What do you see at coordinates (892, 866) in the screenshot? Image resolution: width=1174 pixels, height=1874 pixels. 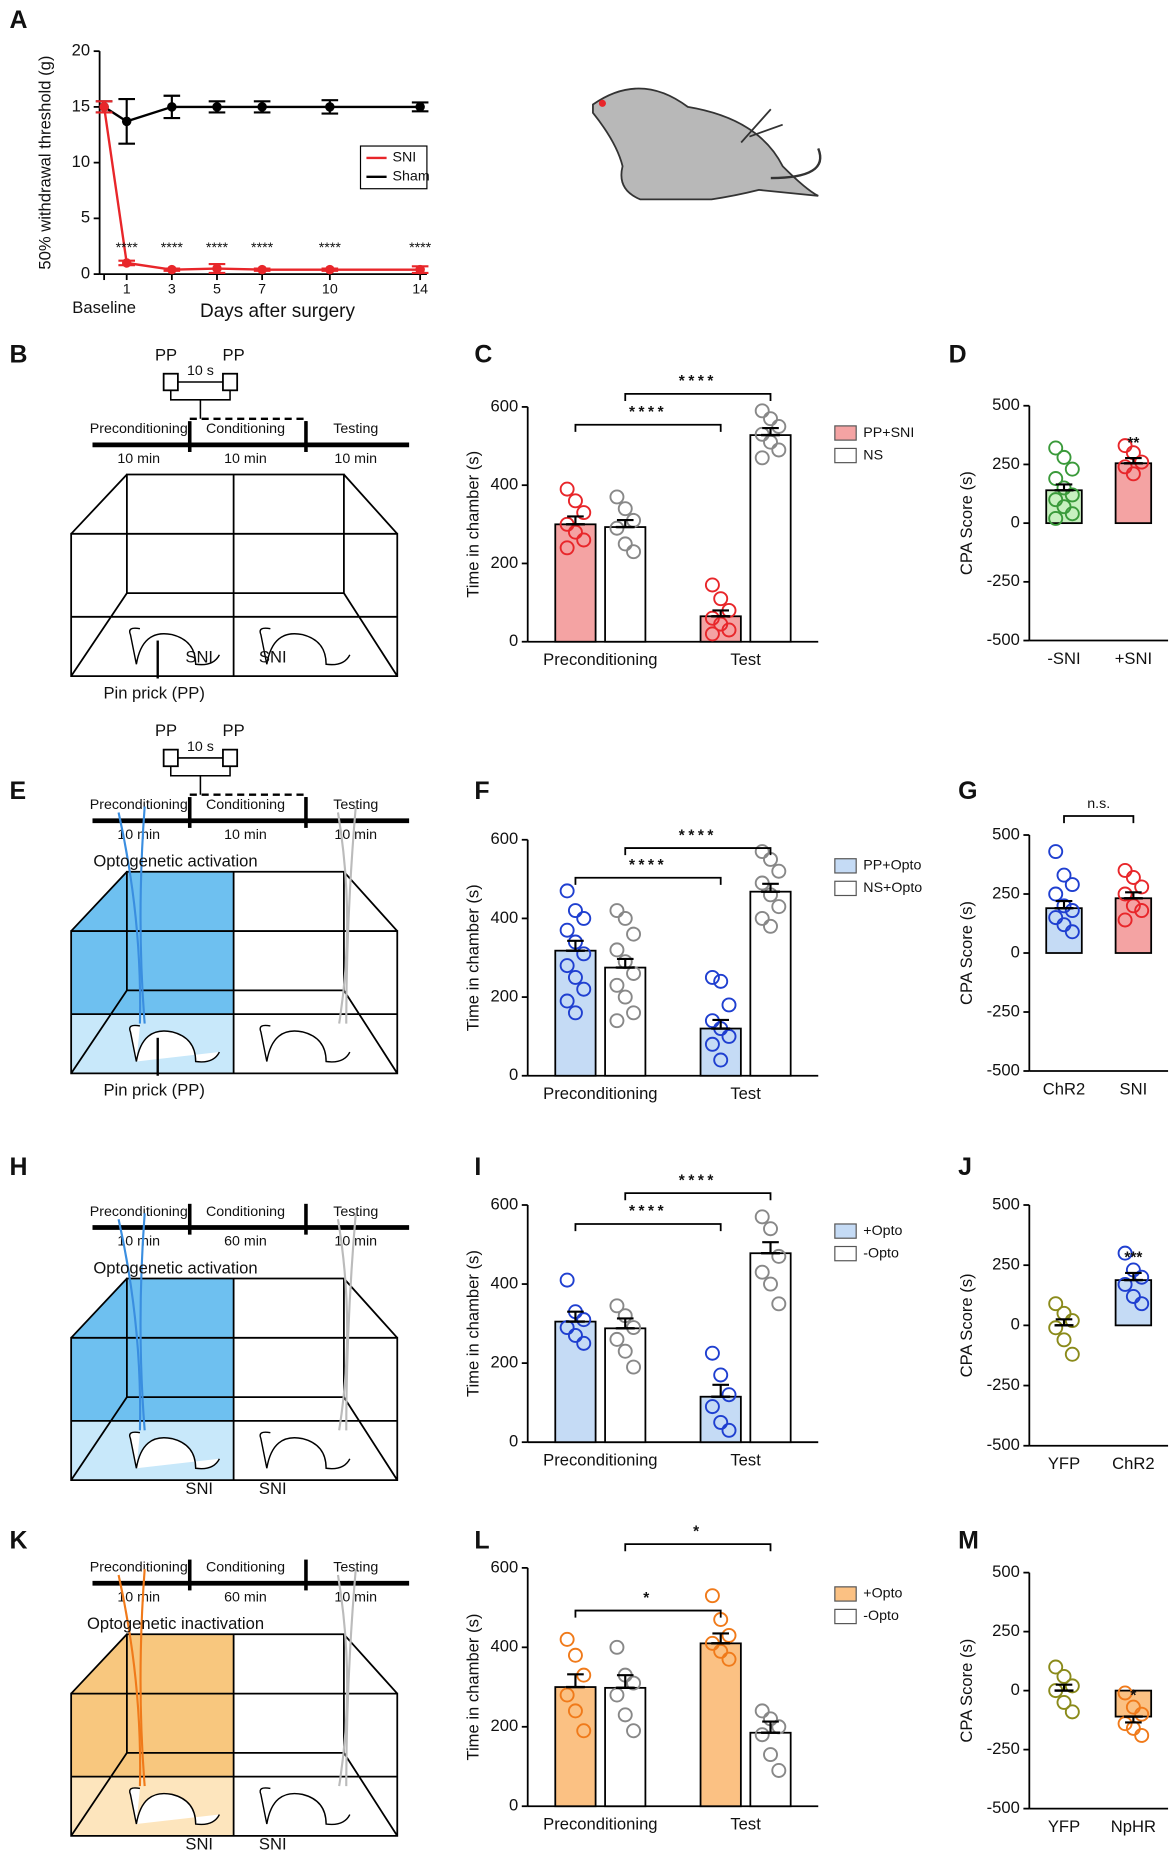 I see `legend-label: PP+Opto` at bounding box center [892, 866].